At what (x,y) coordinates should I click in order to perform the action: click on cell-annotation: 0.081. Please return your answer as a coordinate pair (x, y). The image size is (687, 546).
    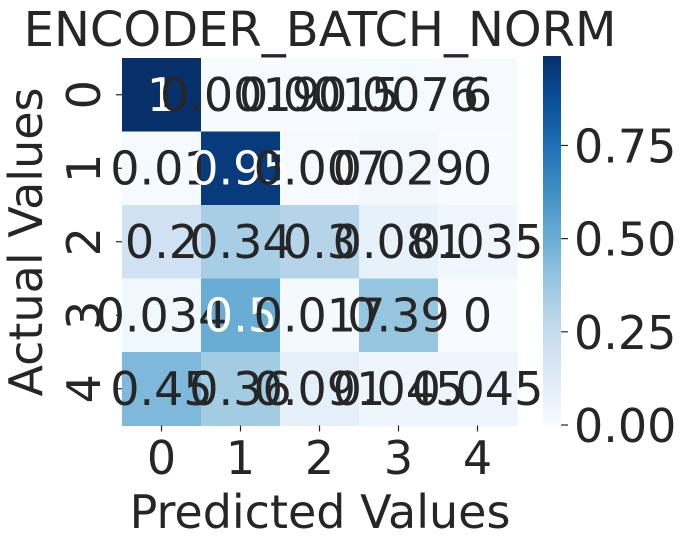
    Looking at the image, I should click on (399, 242).